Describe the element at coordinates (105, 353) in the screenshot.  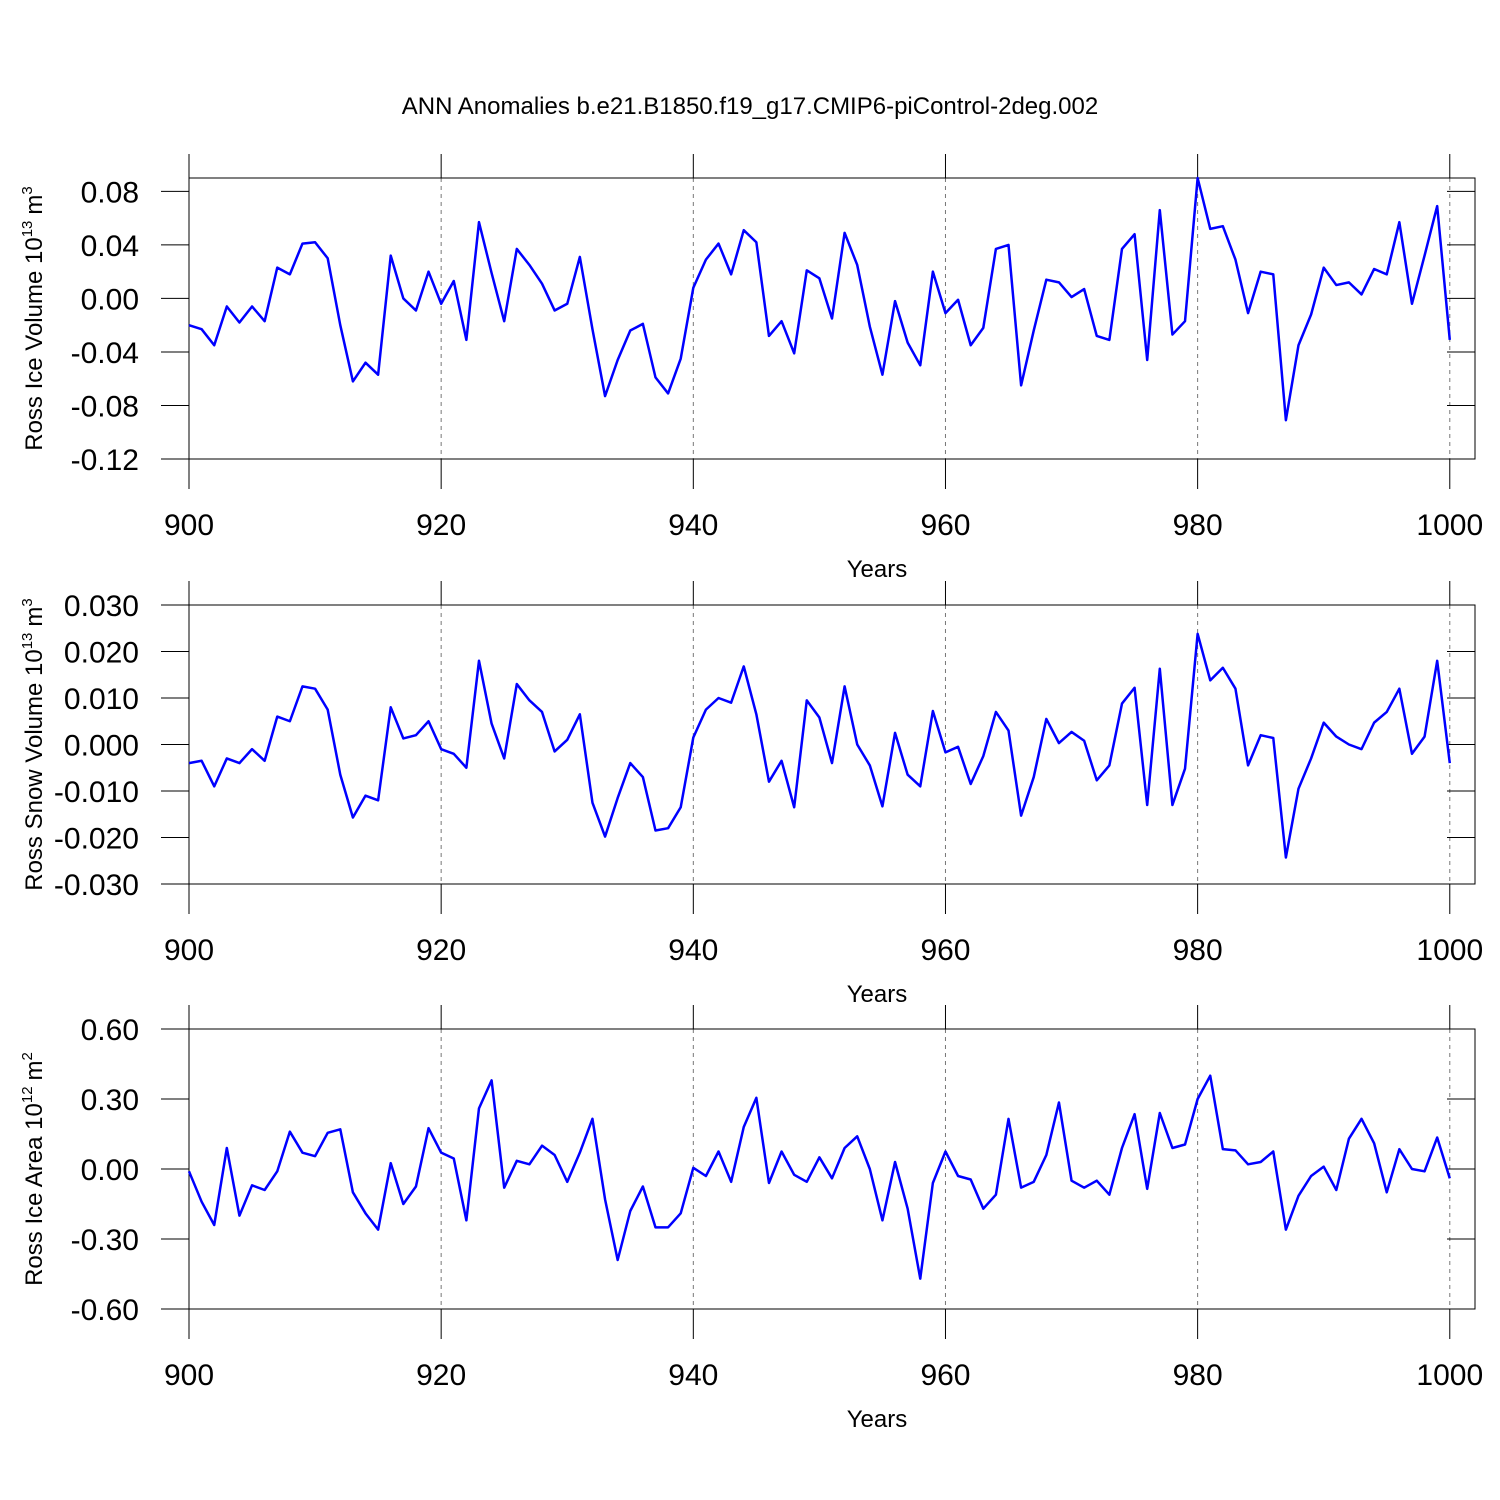
I see `y-tick-label: -0.04` at that location.